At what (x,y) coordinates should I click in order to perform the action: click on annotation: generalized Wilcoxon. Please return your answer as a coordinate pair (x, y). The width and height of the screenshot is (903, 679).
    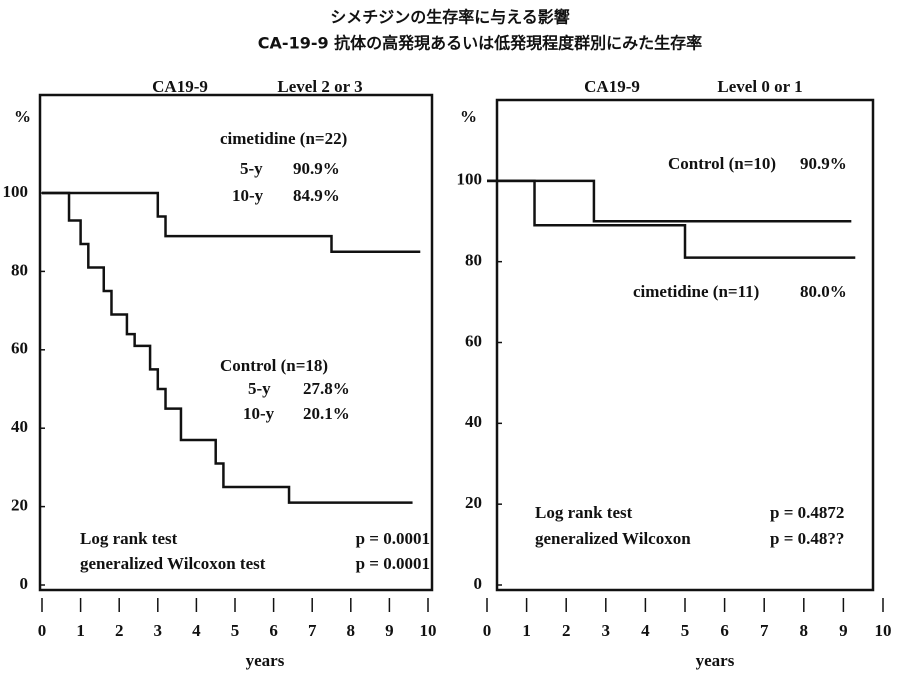
    Looking at the image, I should click on (613, 538).